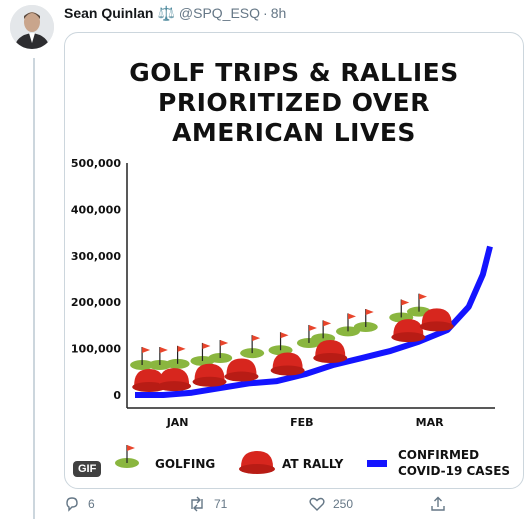 The image size is (529, 519). I want to click on legend-line-swatch, so click(377, 463).